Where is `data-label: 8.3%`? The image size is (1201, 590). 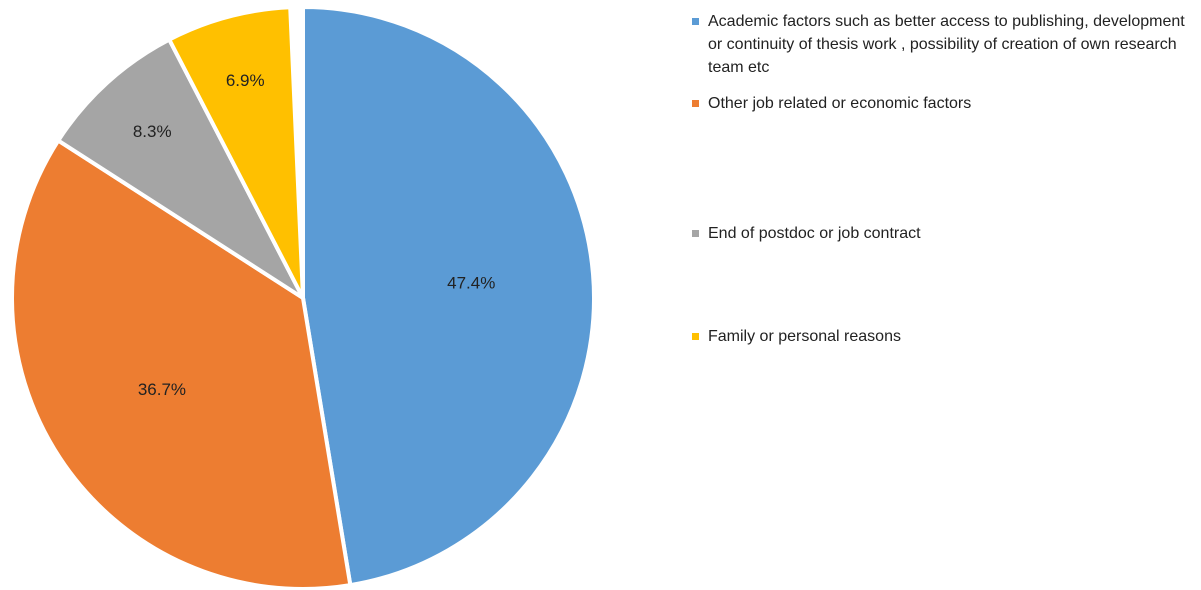 data-label: 8.3% is located at coordinates (152, 131).